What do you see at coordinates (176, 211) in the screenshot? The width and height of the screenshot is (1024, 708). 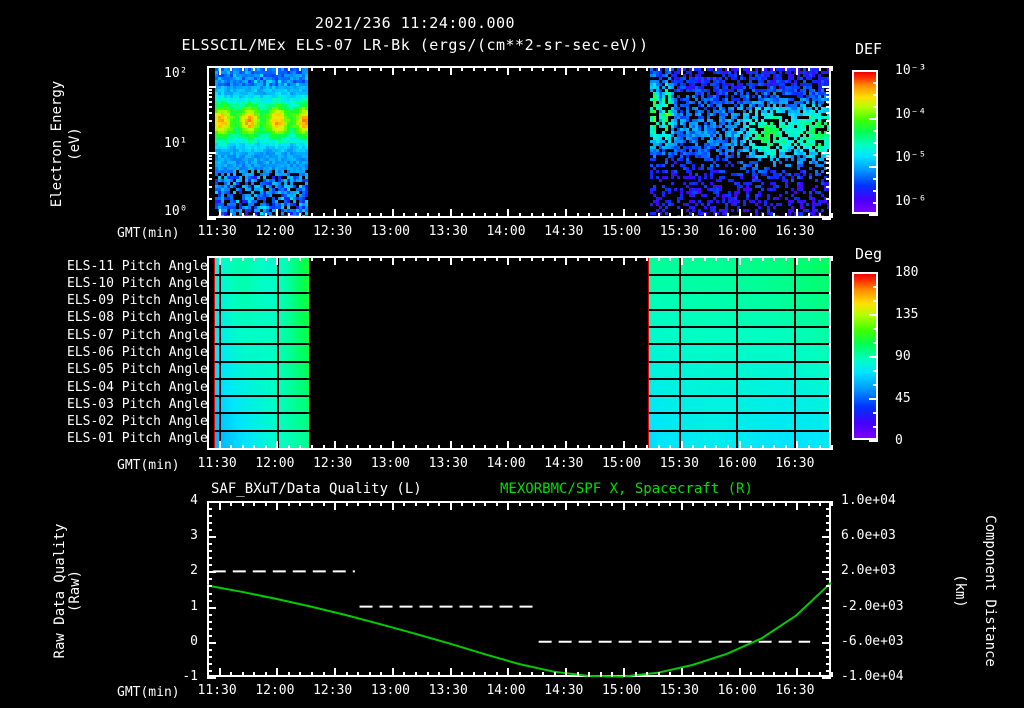 I see `top-ytick-2: 10⁰` at bounding box center [176, 211].